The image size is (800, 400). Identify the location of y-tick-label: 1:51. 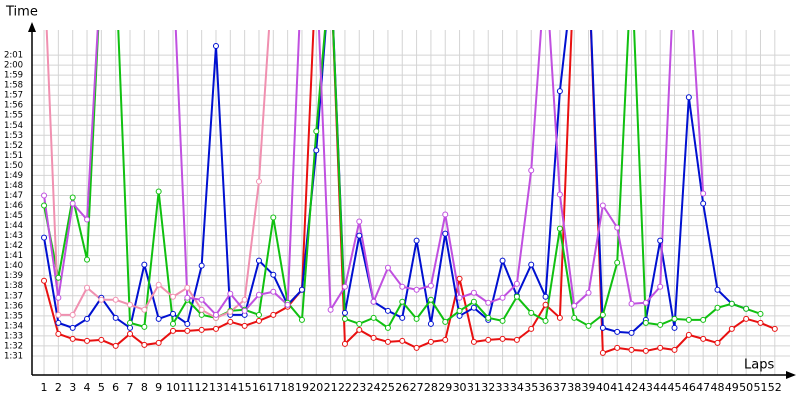
(13, 156).